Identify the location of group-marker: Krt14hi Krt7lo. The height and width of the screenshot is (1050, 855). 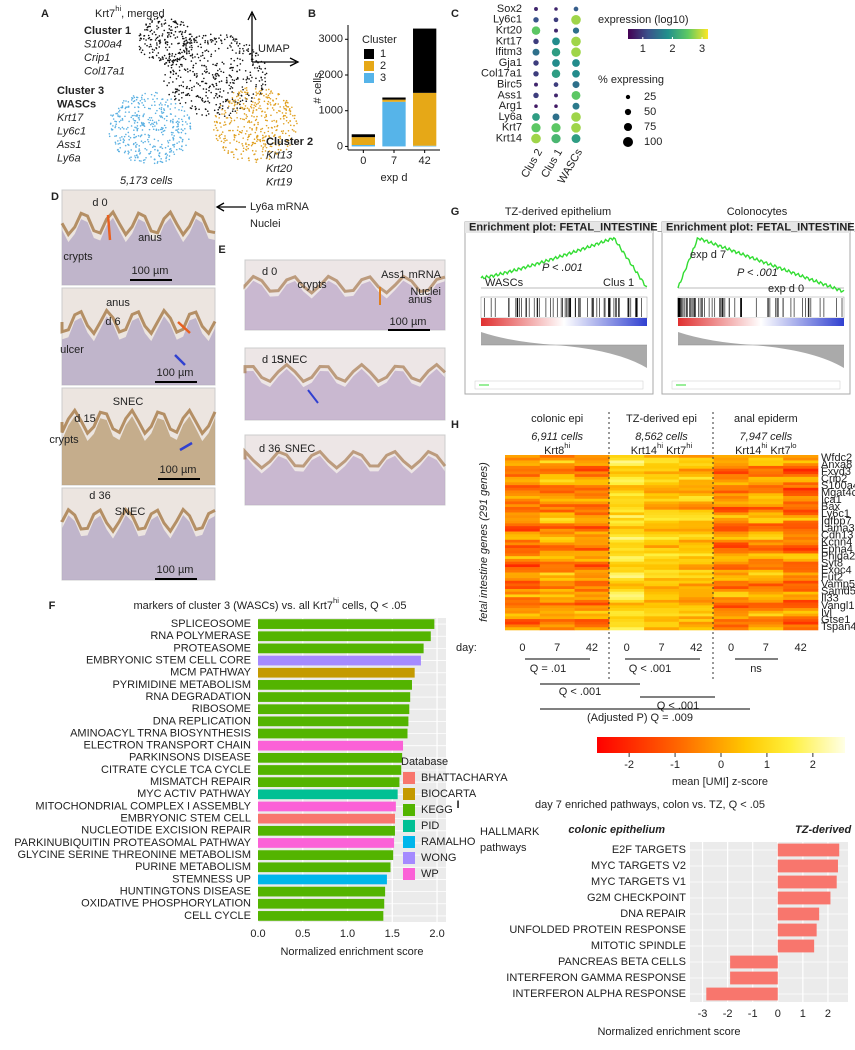
(766, 449).